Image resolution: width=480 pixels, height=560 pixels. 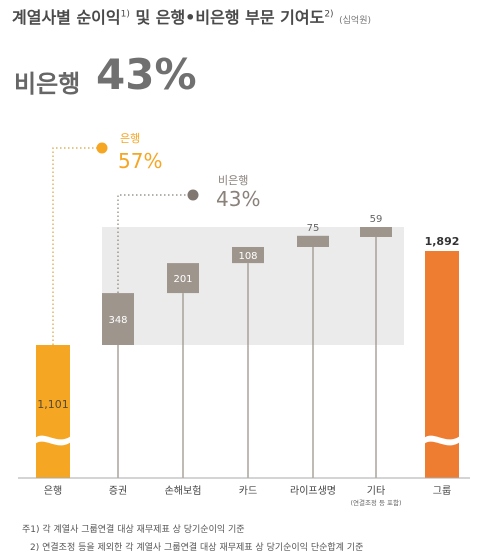 What do you see at coordinates (66, 17) in the screenshot?
I see `title-text: 계열사별 순이익` at bounding box center [66, 17].